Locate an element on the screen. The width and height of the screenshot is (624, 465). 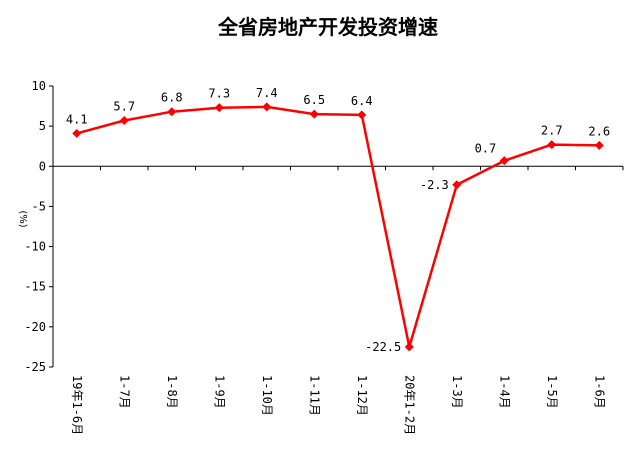
y-tick-label: -10 is located at coordinates (35, 247).